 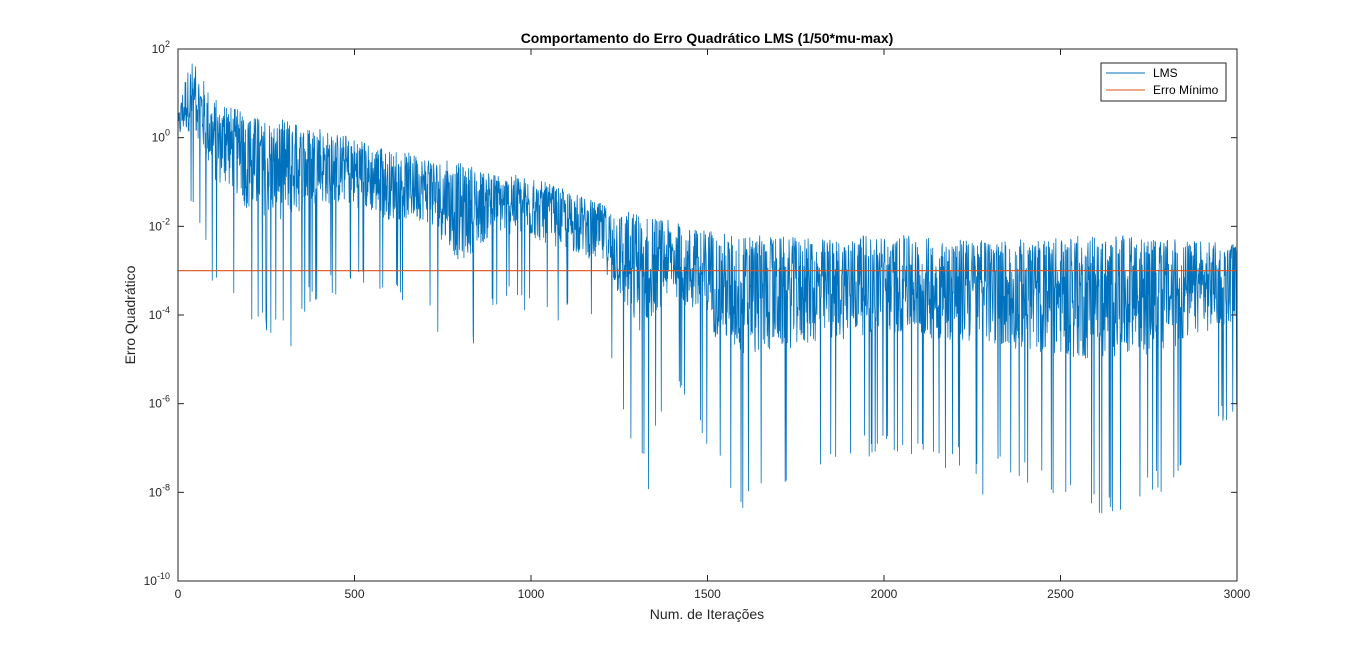 I want to click on x-tick-label-500: 500, so click(x=354, y=594).